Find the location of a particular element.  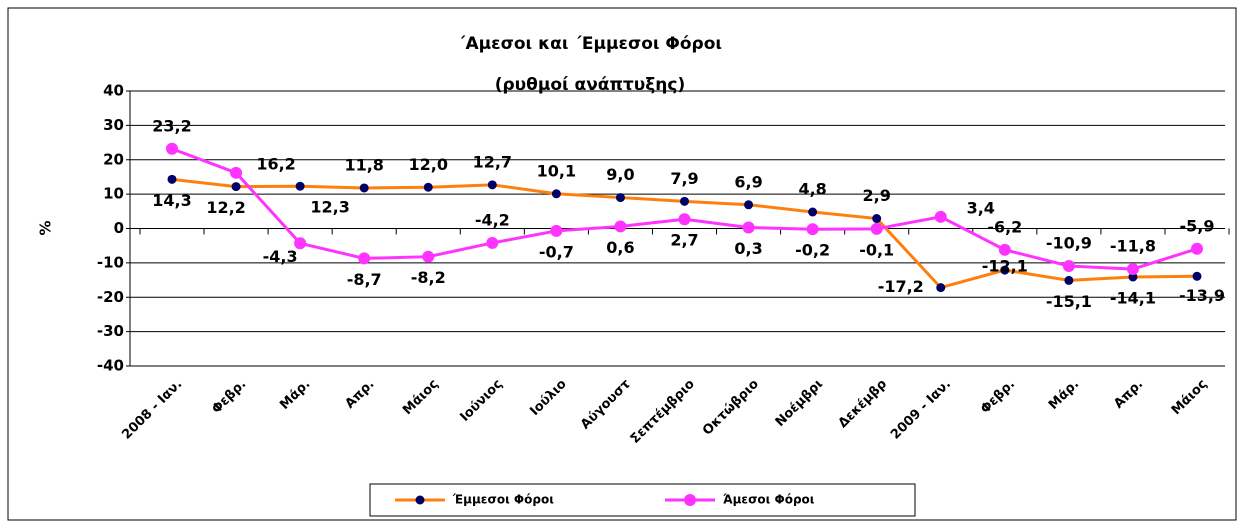

data-label: -10,9 is located at coordinates (1069, 242).